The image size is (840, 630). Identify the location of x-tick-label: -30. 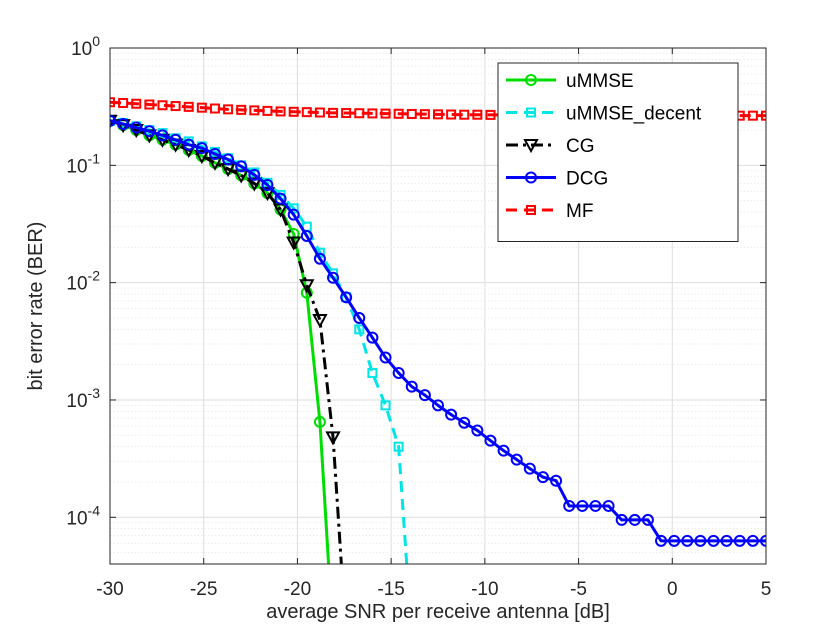
(109, 589).